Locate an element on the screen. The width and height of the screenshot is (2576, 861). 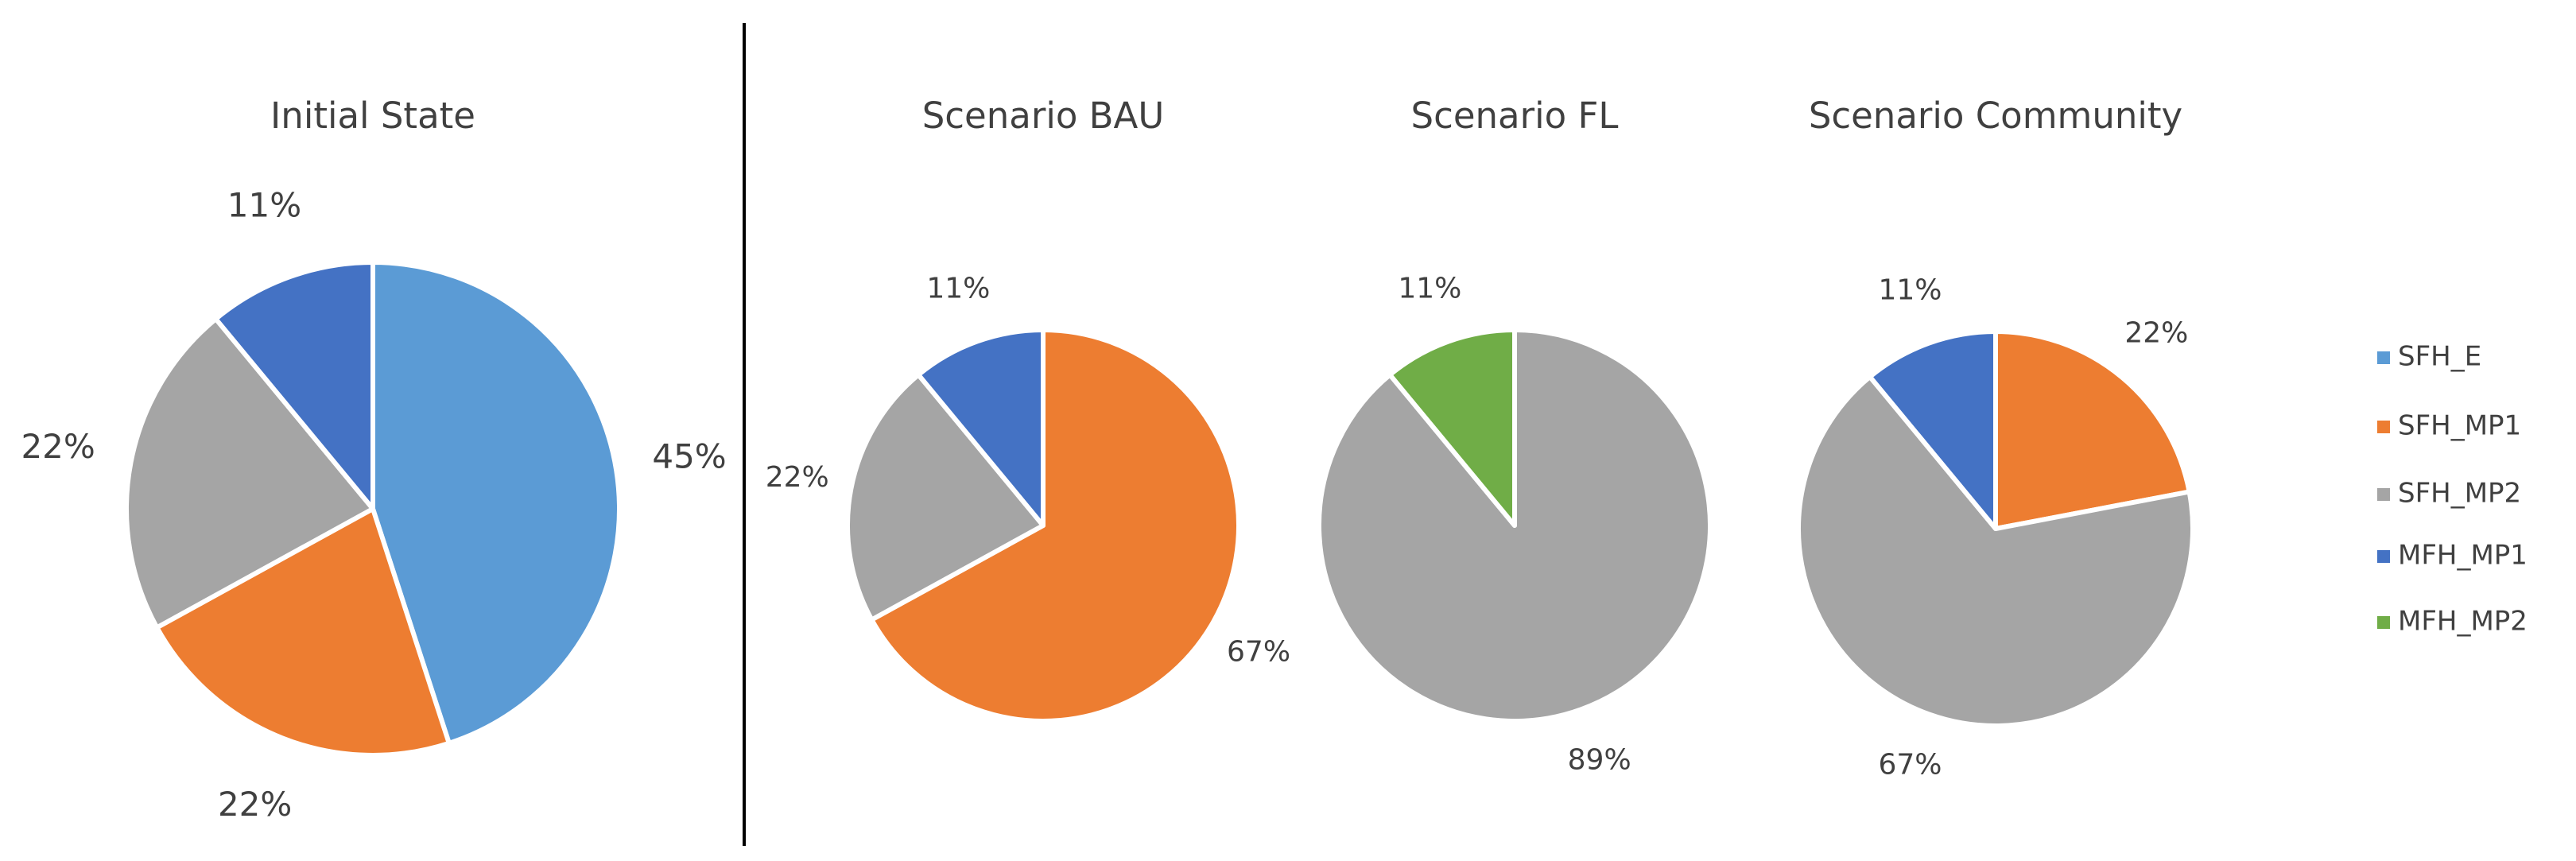
chart-title: Scenario FL is located at coordinates (1515, 116).